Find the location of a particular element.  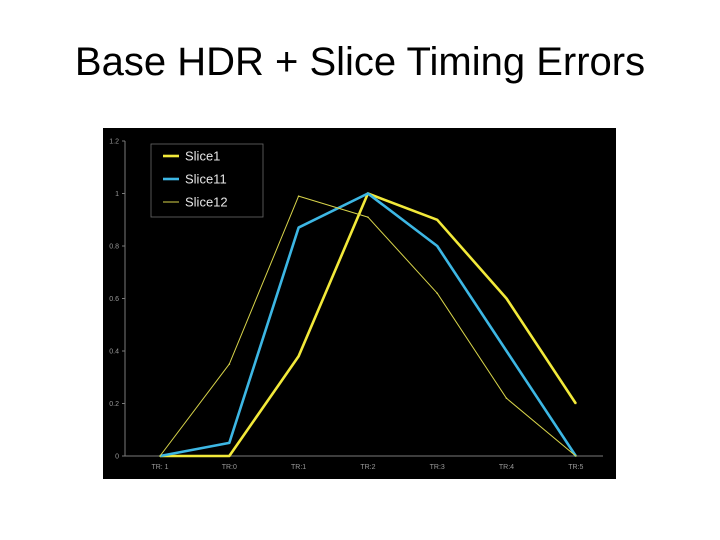

y-tick-label: 0.8 is located at coordinates (114, 247).